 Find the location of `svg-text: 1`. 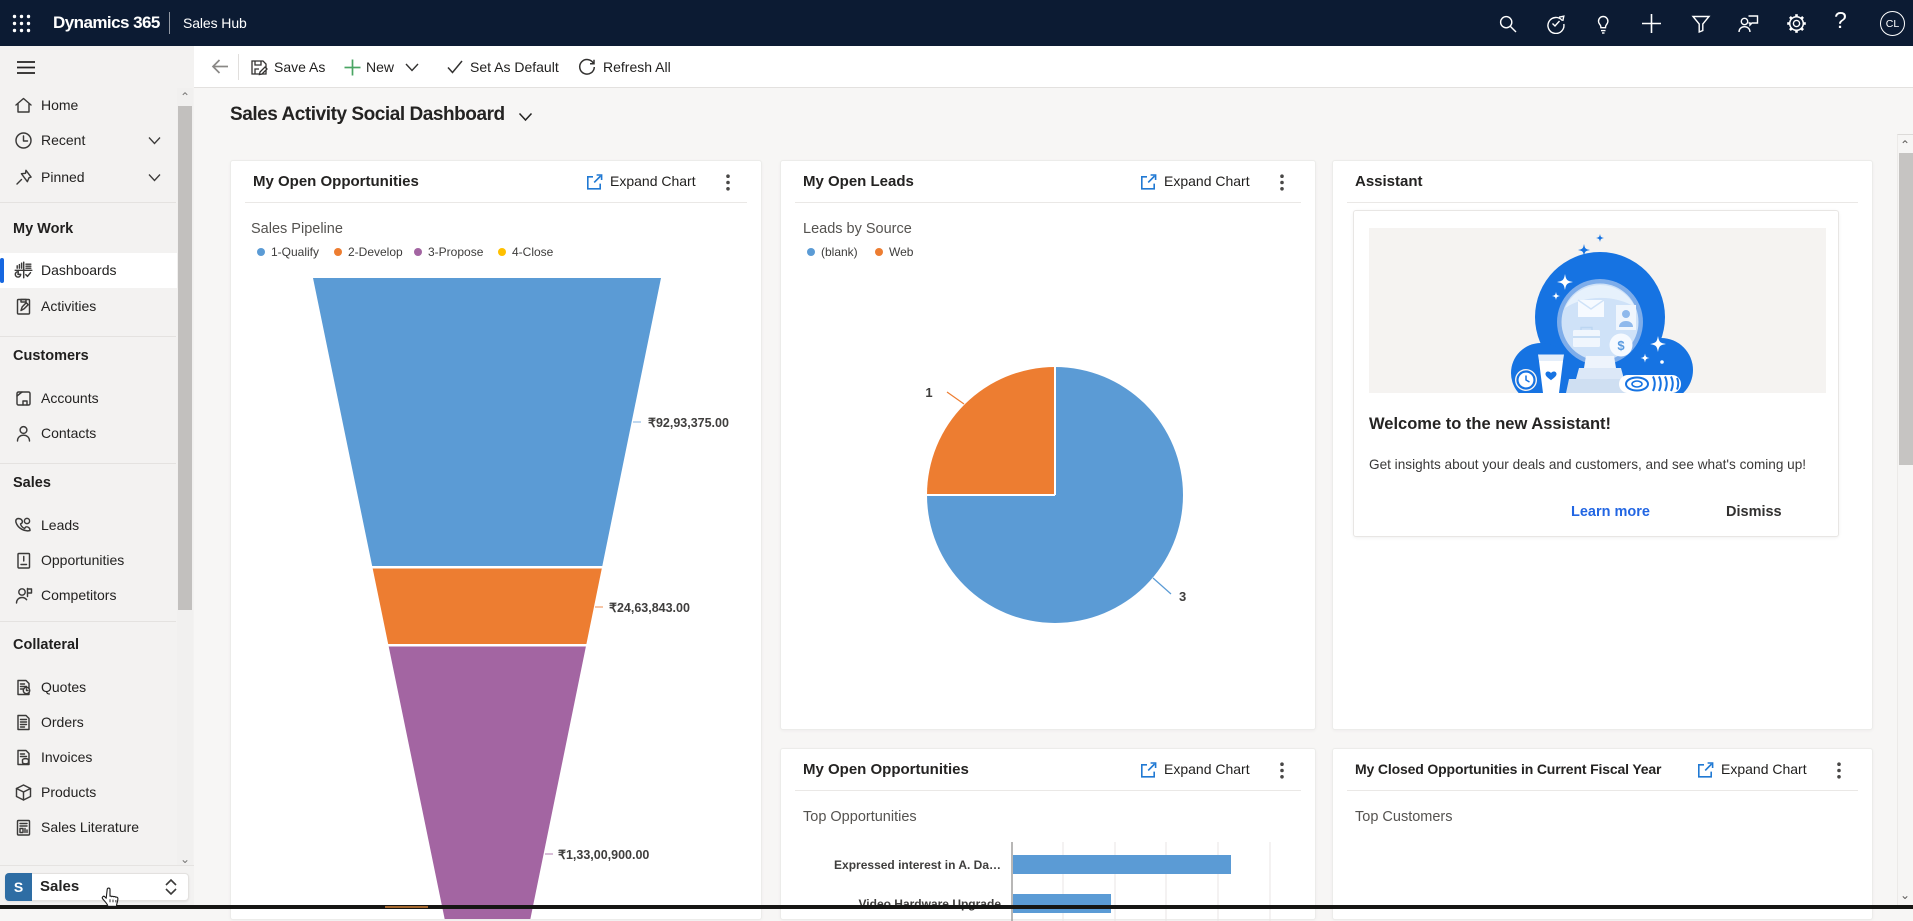

svg-text: 1 is located at coordinates (928, 392).